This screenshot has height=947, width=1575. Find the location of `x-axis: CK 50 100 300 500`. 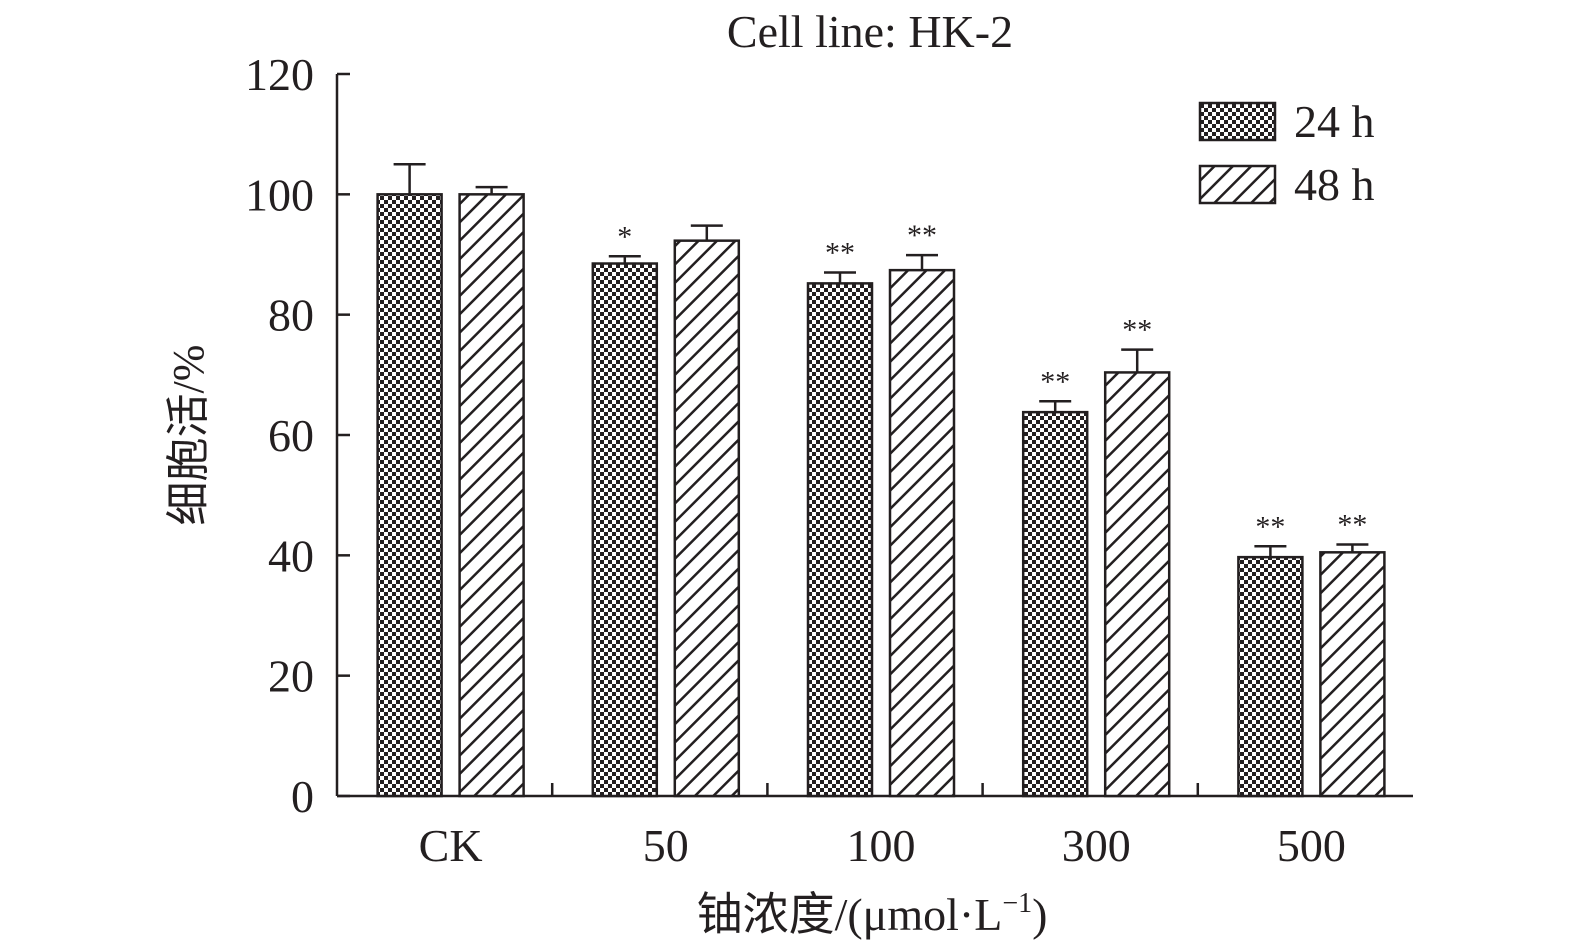

x-axis: CK 50 100 300 500 is located at coordinates (875, 827).